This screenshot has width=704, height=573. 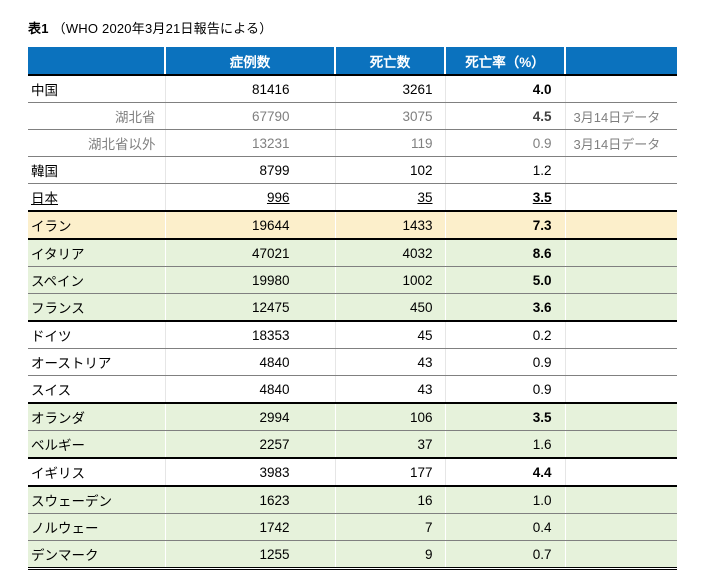 What do you see at coordinates (97, 89) in the screenshot?
I see `country-cell: 中国` at bounding box center [97, 89].